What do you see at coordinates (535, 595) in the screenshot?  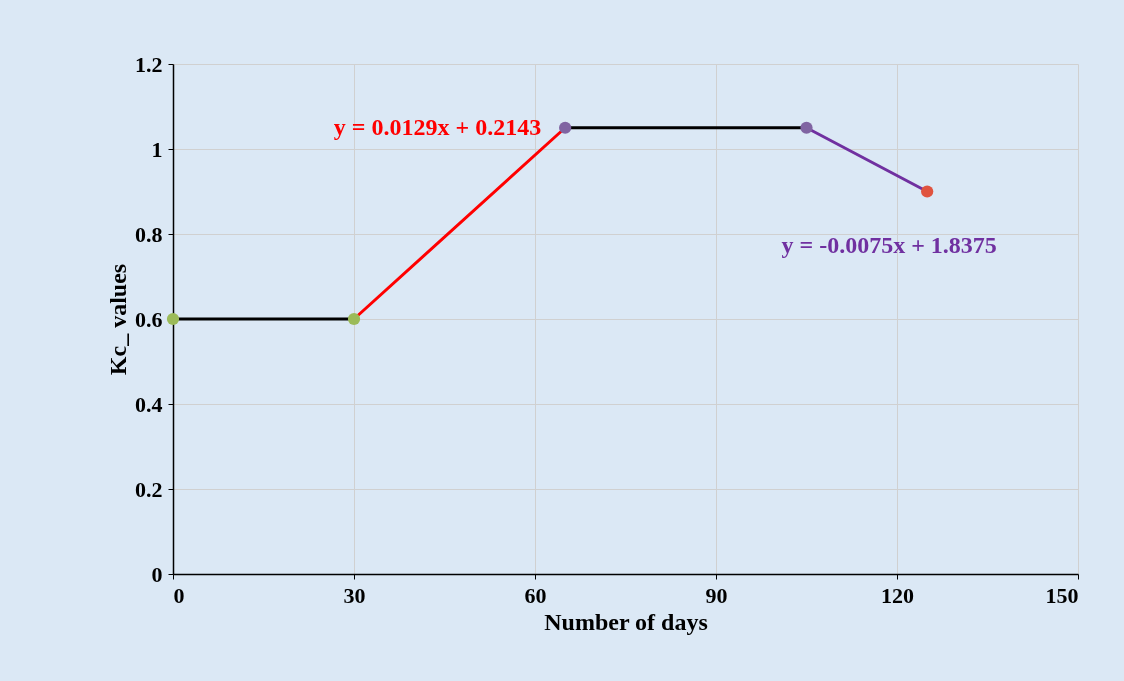 I see `x-tick-label: 60` at bounding box center [535, 595].